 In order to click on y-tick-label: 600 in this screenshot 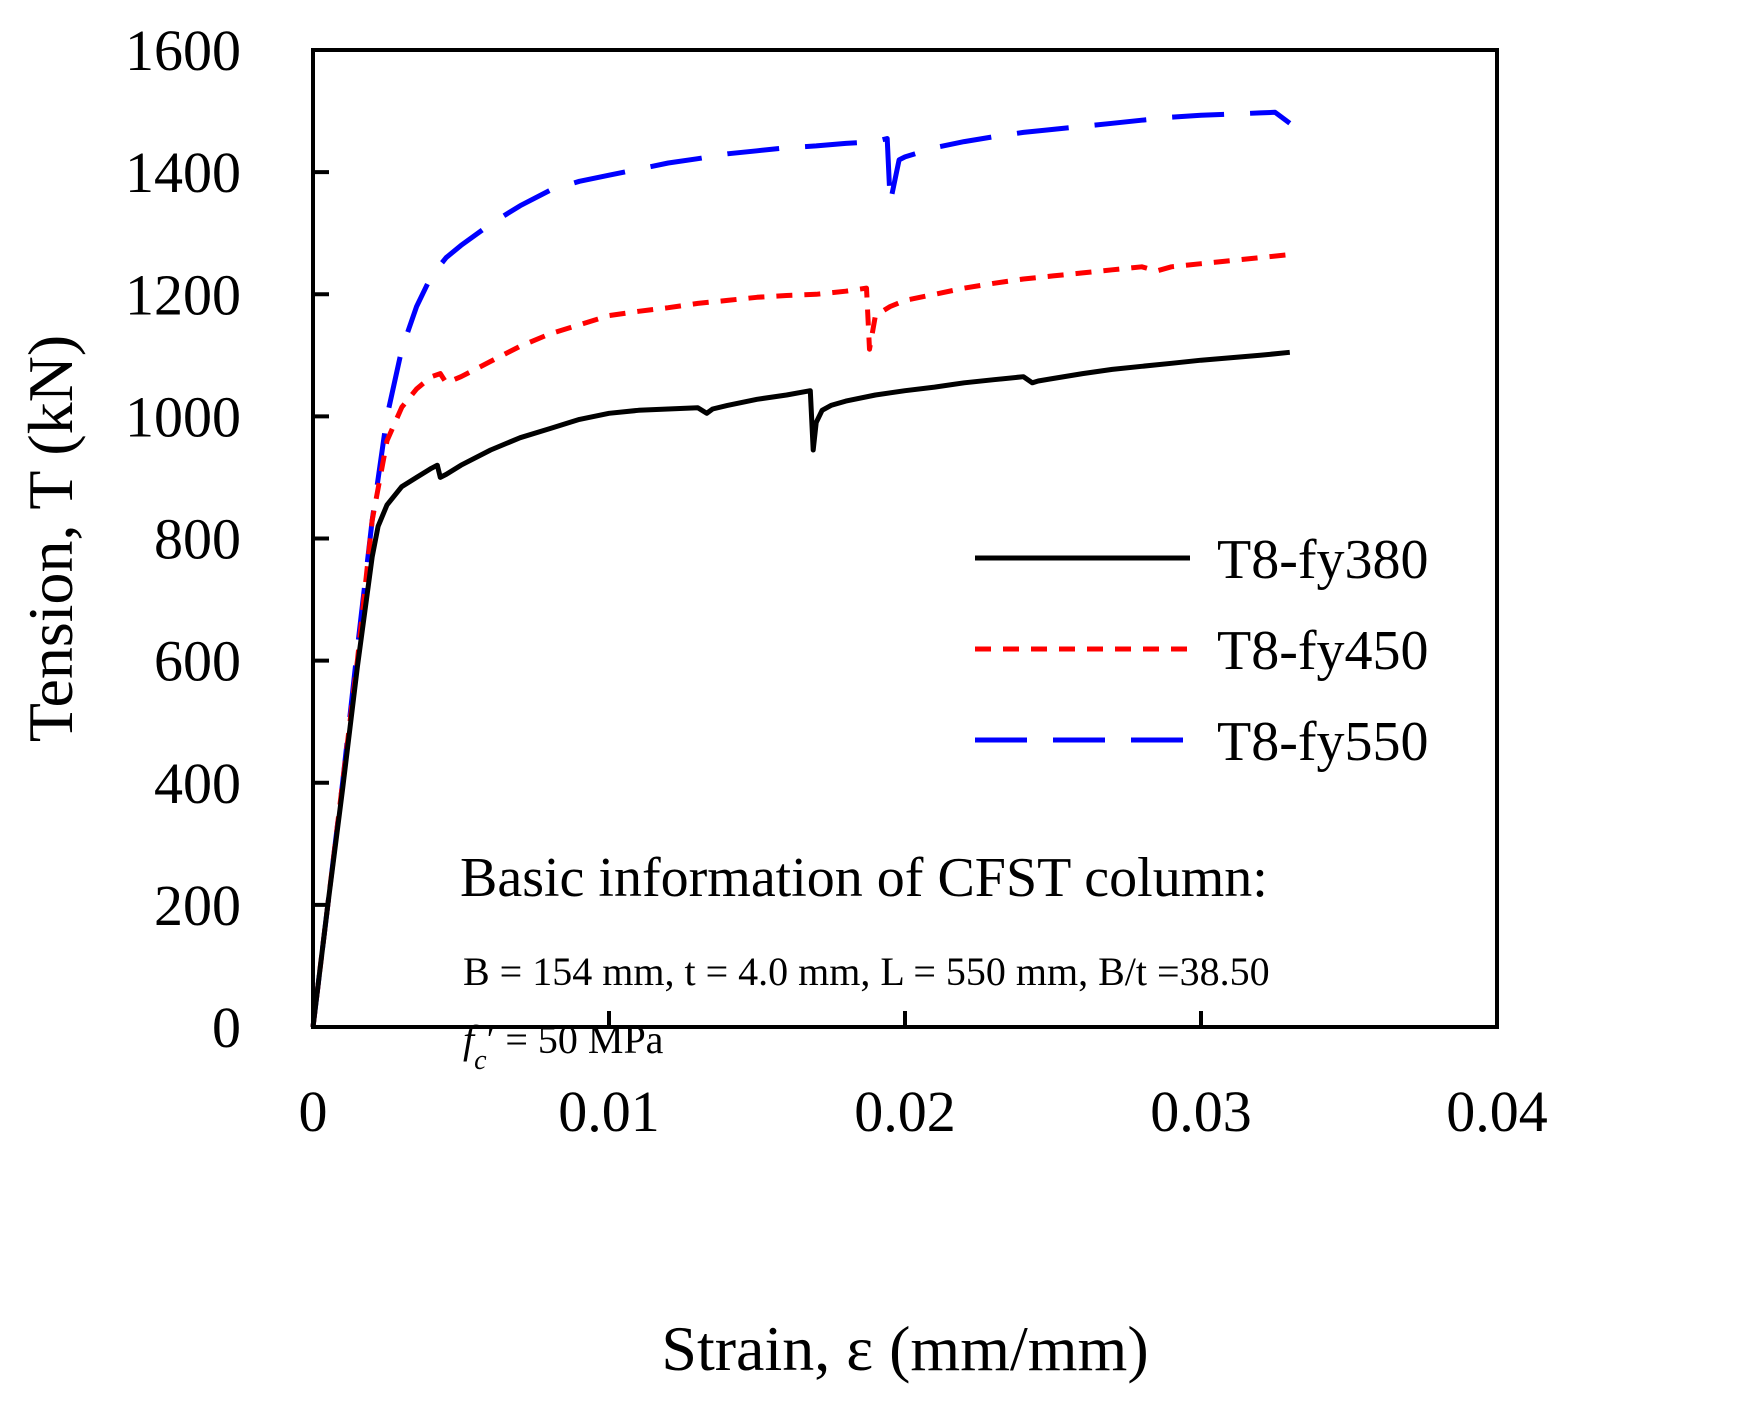, I will do `click(197, 661)`.